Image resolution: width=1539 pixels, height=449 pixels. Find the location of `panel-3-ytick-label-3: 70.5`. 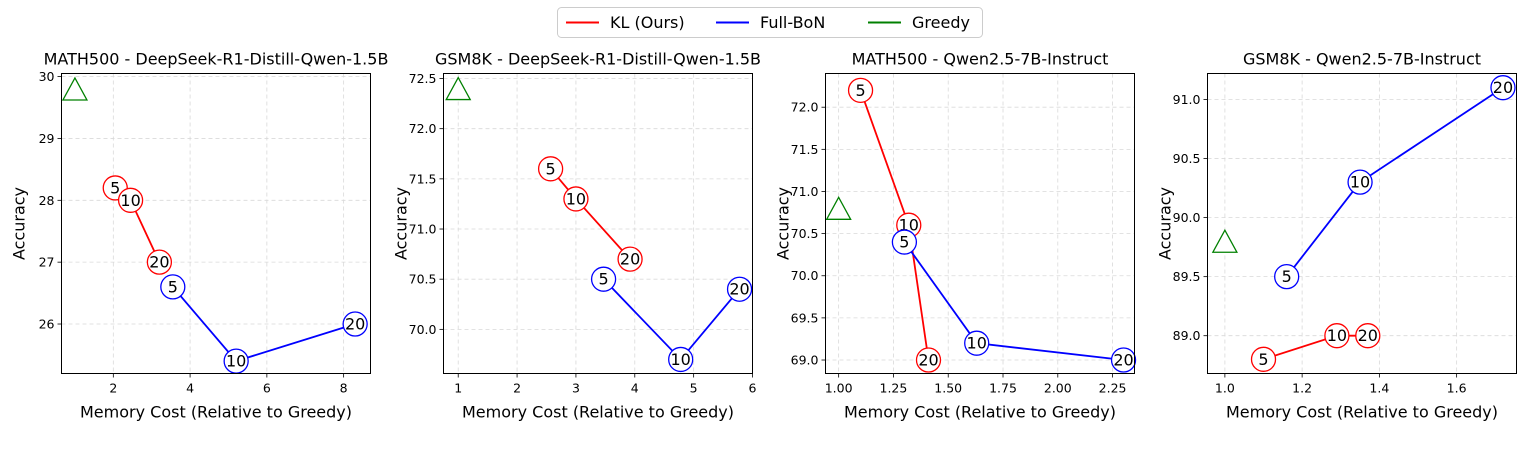

panel-3-ytick-label-3: 70.5 is located at coordinates (805, 233).